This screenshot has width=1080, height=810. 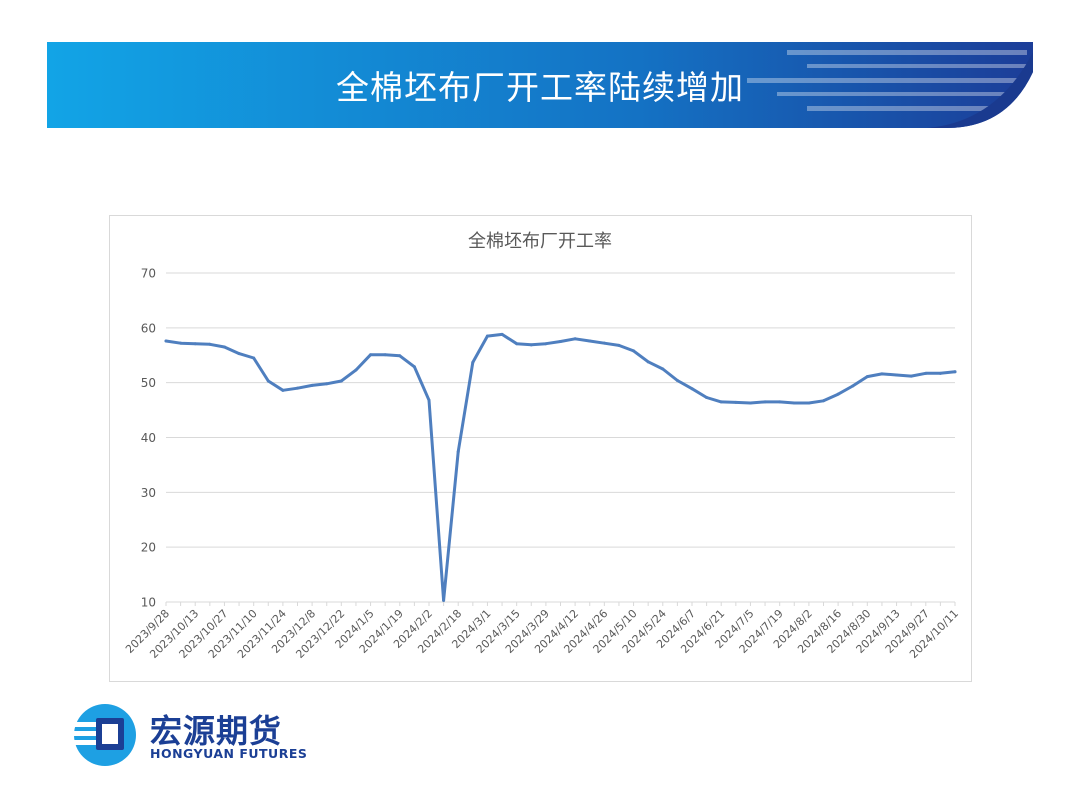 What do you see at coordinates (148, 383) in the screenshot?
I see `y-tick-label: 50` at bounding box center [148, 383].